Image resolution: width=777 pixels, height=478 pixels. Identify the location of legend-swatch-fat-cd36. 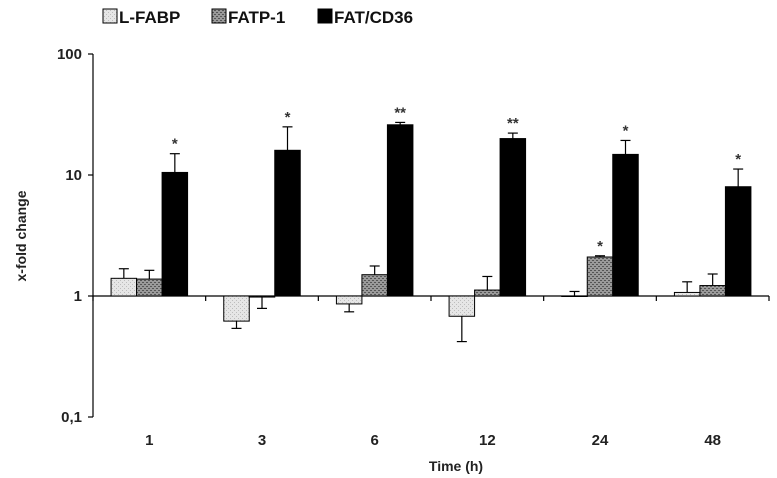
(325, 16).